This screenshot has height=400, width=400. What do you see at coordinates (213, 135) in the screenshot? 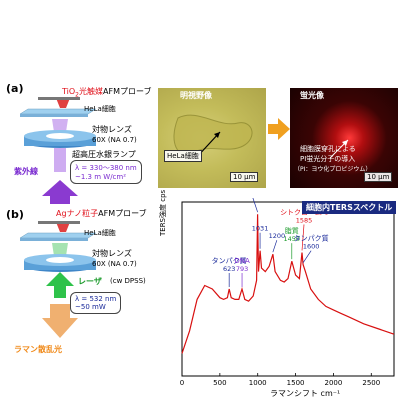
I see `hela-cell-shape` at bounding box center [213, 135].